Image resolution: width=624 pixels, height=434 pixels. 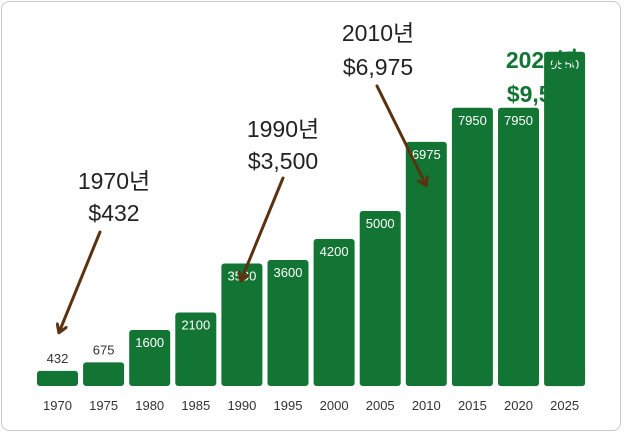 What do you see at coordinates (518, 120) in the screenshot?
I see `data-label-2020: 7950` at bounding box center [518, 120].